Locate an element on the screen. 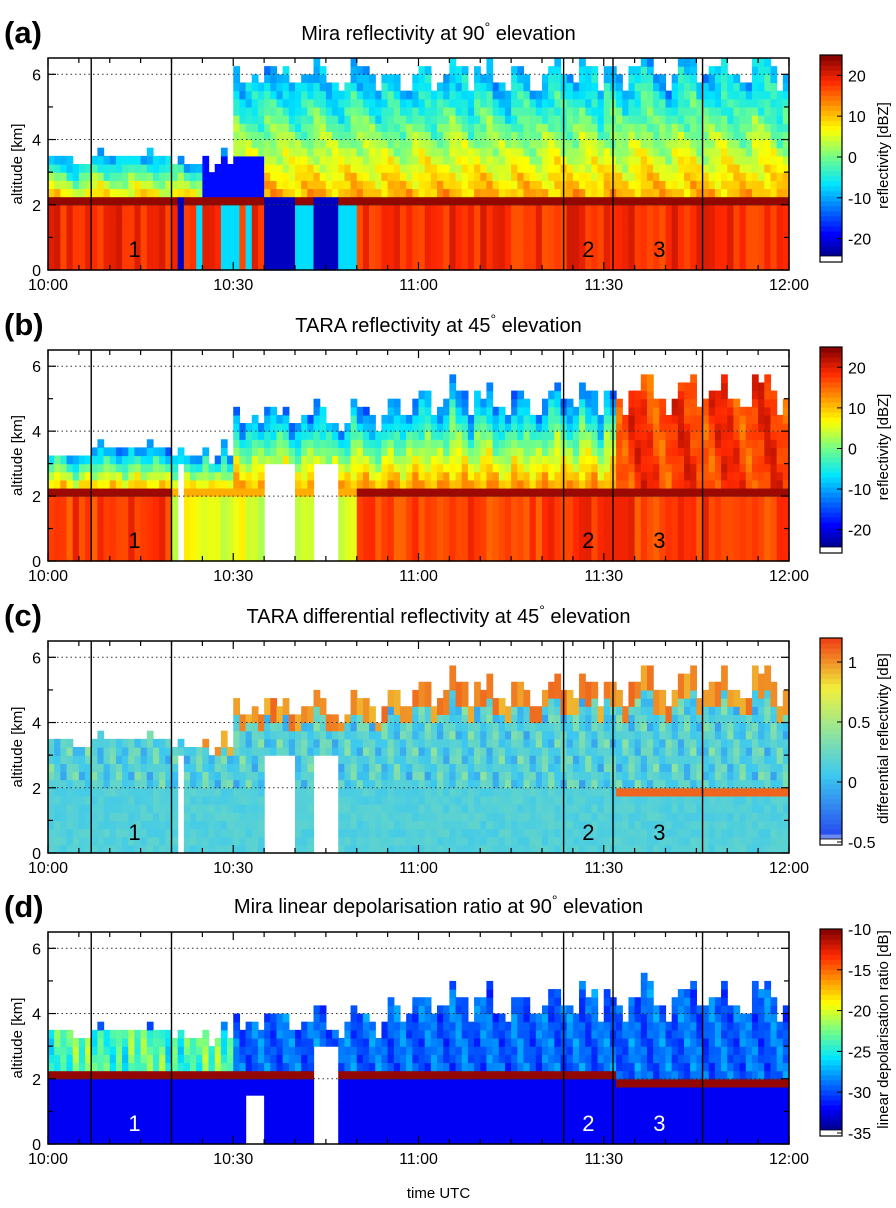 The image size is (896, 1208). colorbar-tick-label: 10 is located at coordinates (857, 409).